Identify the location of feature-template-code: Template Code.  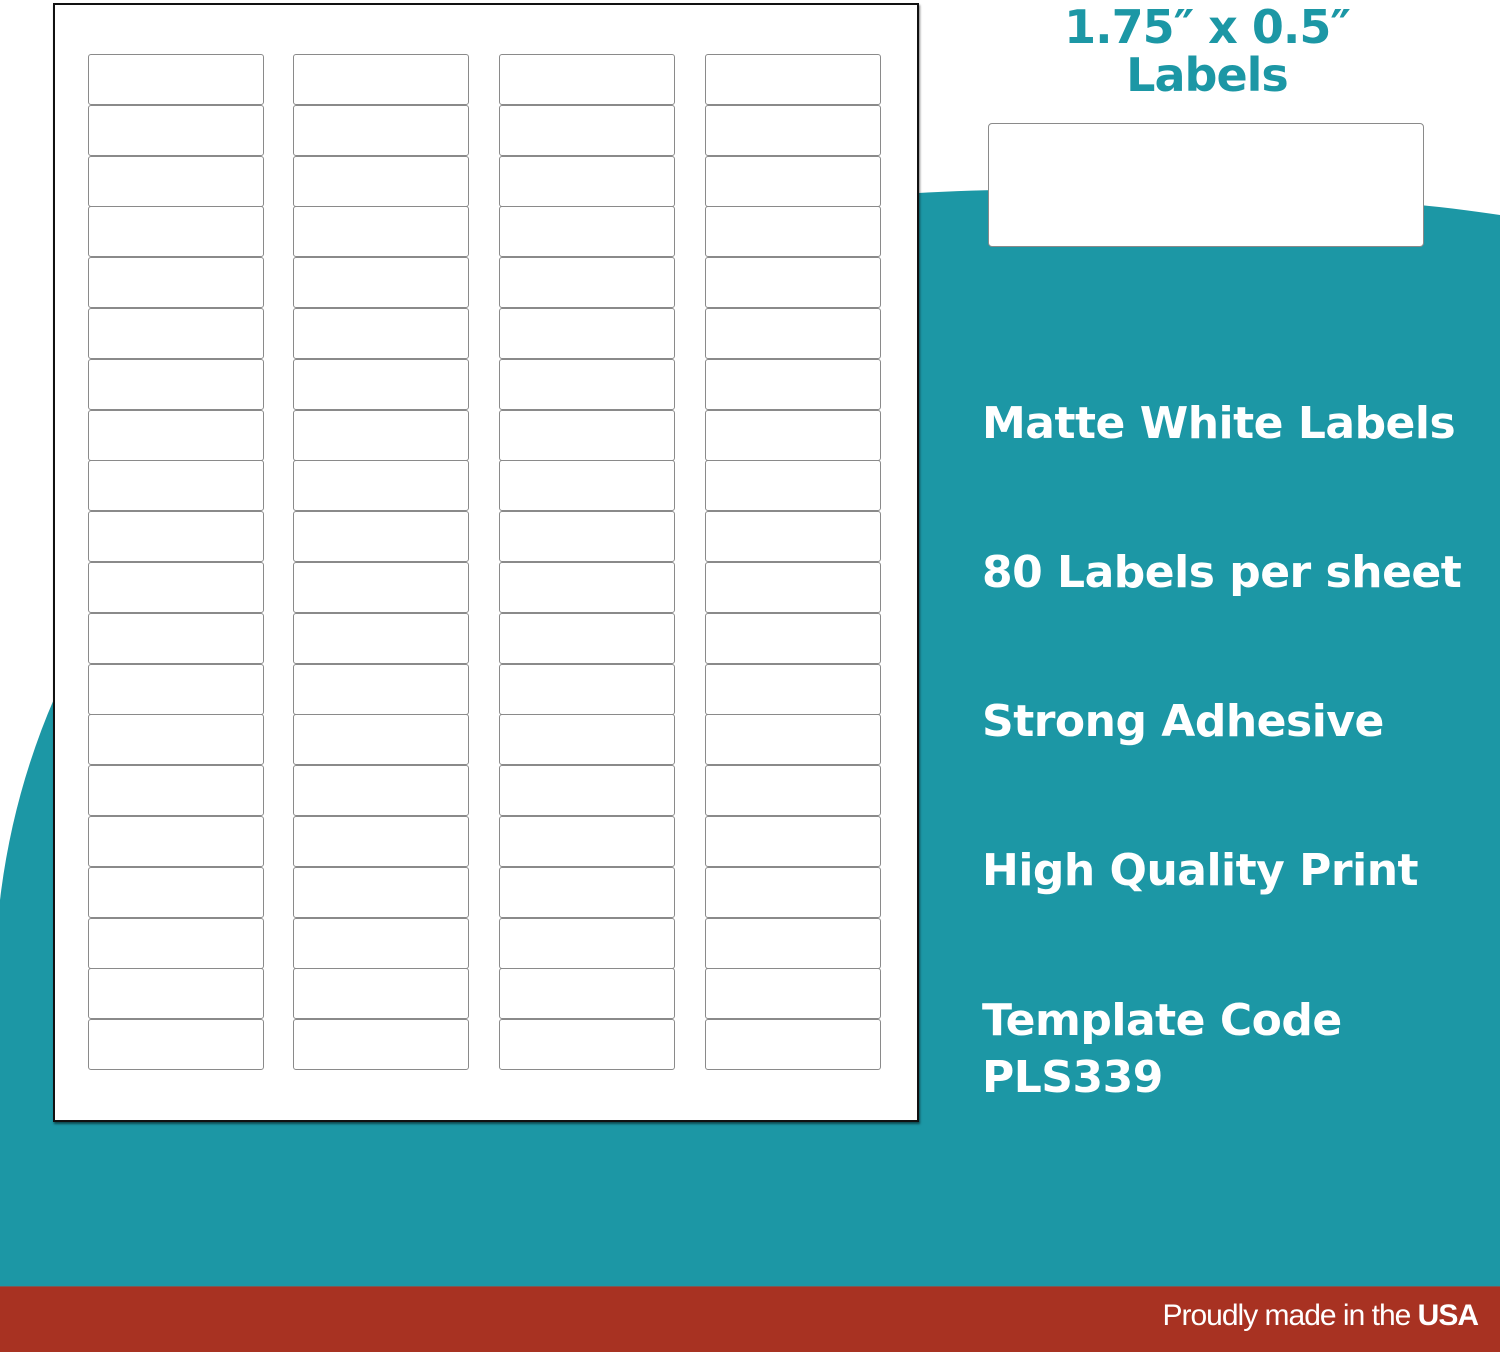
(1162, 1020).